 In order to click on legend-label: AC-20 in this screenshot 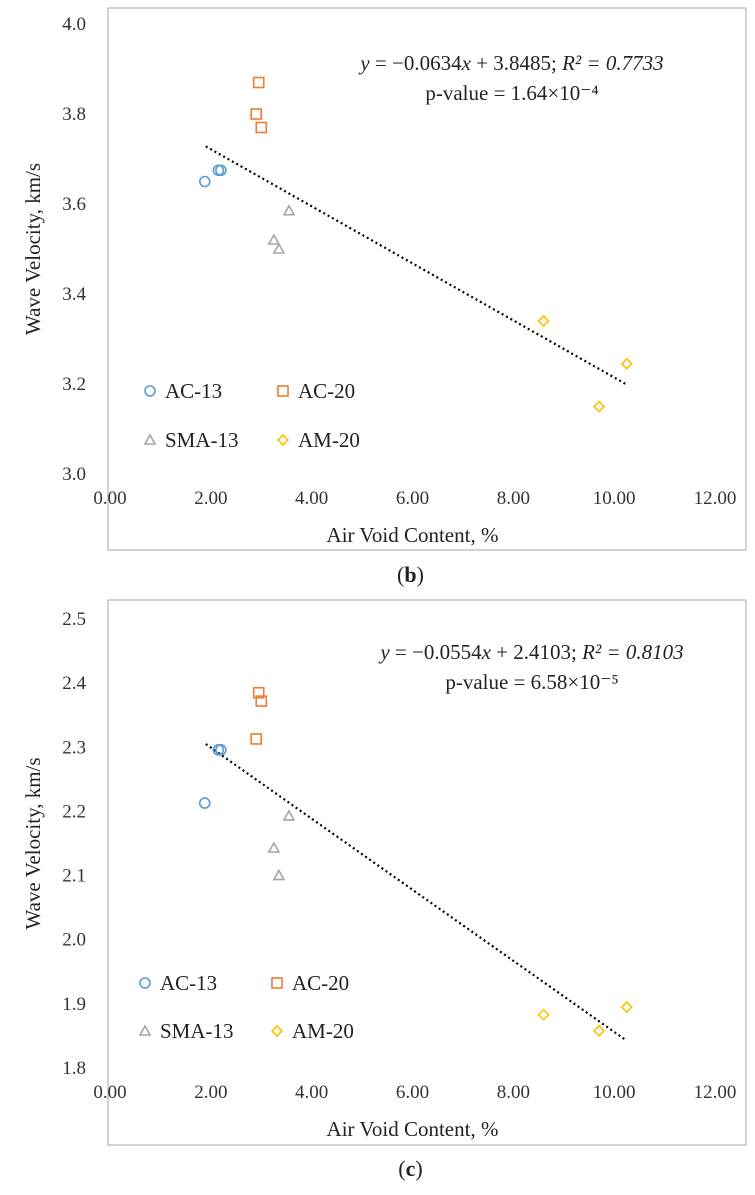, I will do `click(326, 391)`.